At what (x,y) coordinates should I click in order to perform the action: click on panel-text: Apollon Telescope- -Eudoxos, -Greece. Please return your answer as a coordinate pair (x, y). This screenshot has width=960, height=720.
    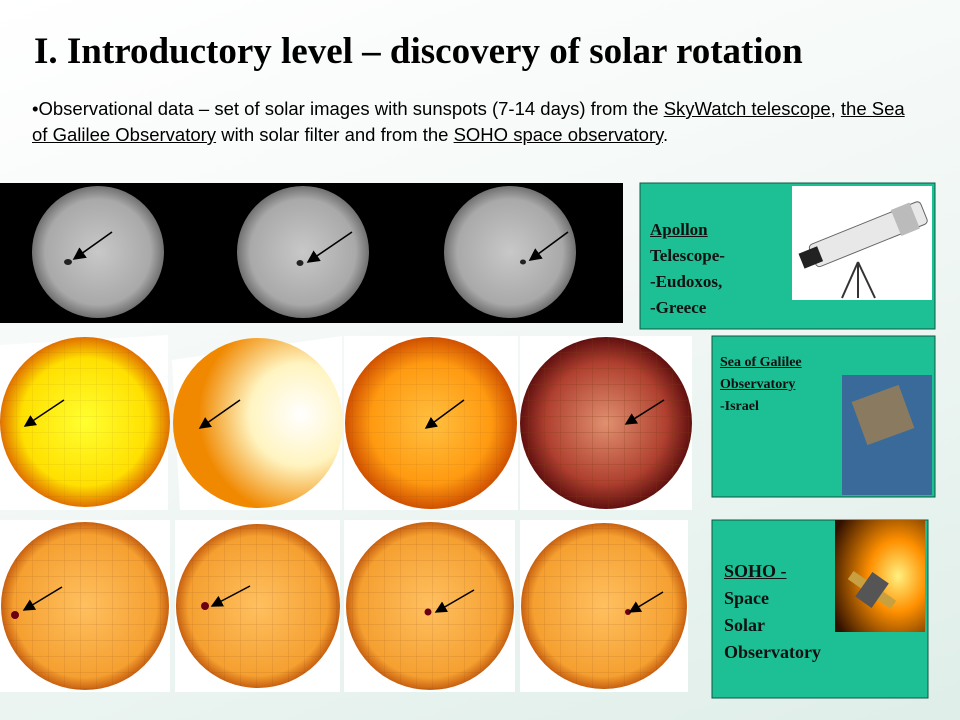
    Looking at the image, I should click on (687, 269).